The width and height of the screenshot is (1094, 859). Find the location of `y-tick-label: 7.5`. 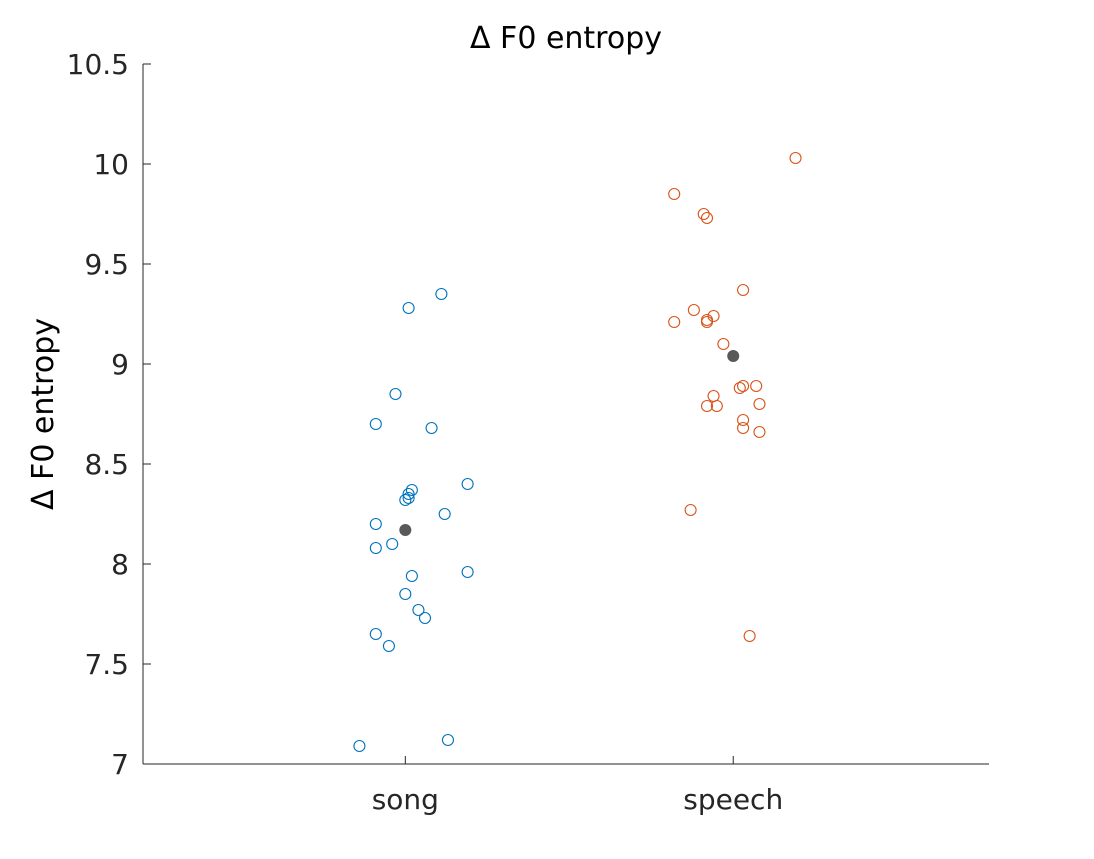

y-tick-label: 7.5 is located at coordinates (106, 664).